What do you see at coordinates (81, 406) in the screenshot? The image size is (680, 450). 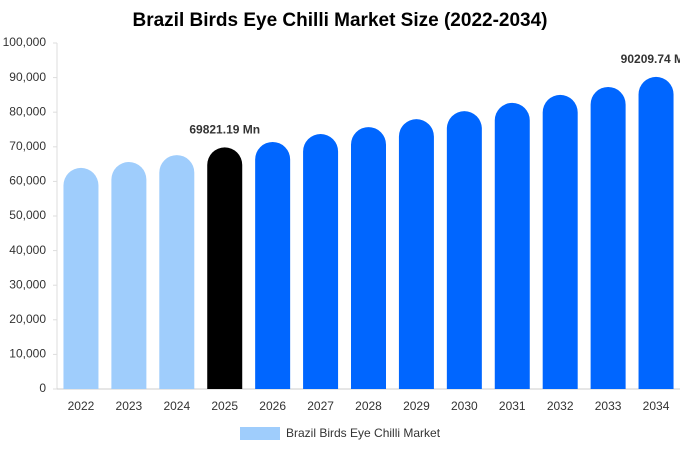 I see `x-tick-label: 2022` at bounding box center [81, 406].